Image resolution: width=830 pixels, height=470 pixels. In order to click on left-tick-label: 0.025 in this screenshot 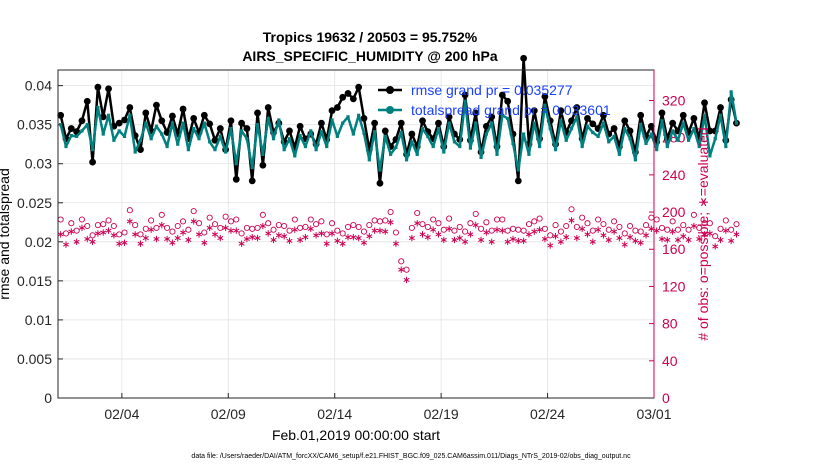, I will do `click(34, 203)`.